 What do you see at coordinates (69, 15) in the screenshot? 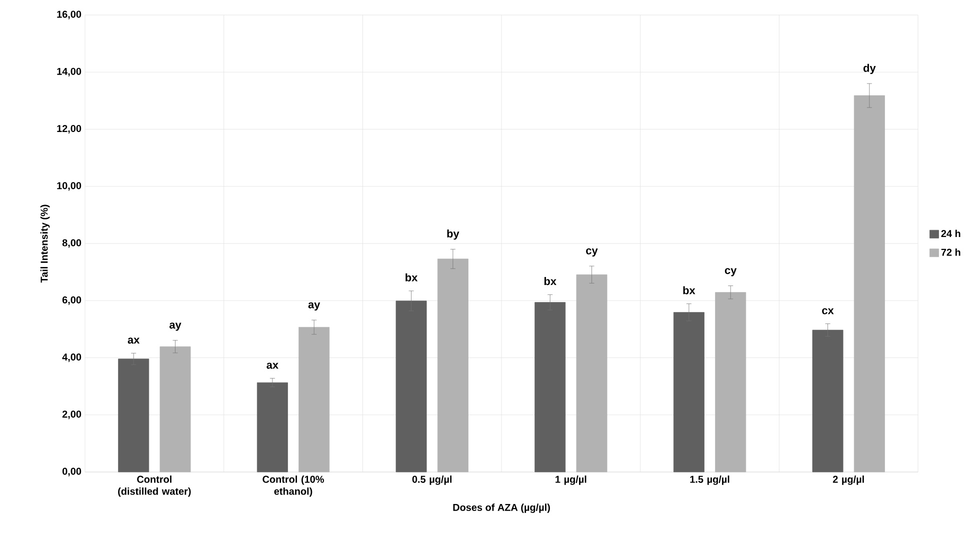
I see `y-tick-label: 16,00` at bounding box center [69, 15].